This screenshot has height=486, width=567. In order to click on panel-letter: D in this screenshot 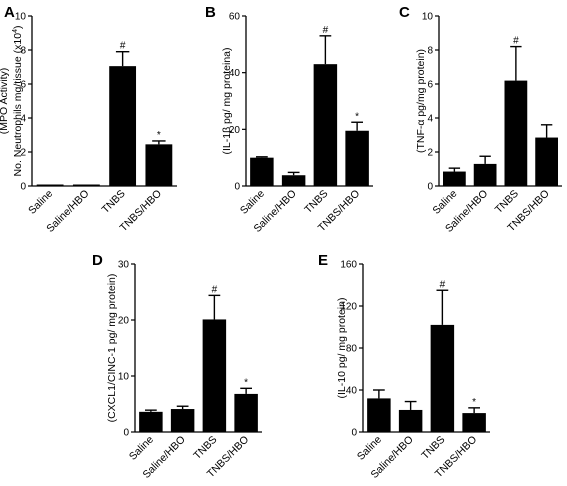, I will do `click(97, 260)`.